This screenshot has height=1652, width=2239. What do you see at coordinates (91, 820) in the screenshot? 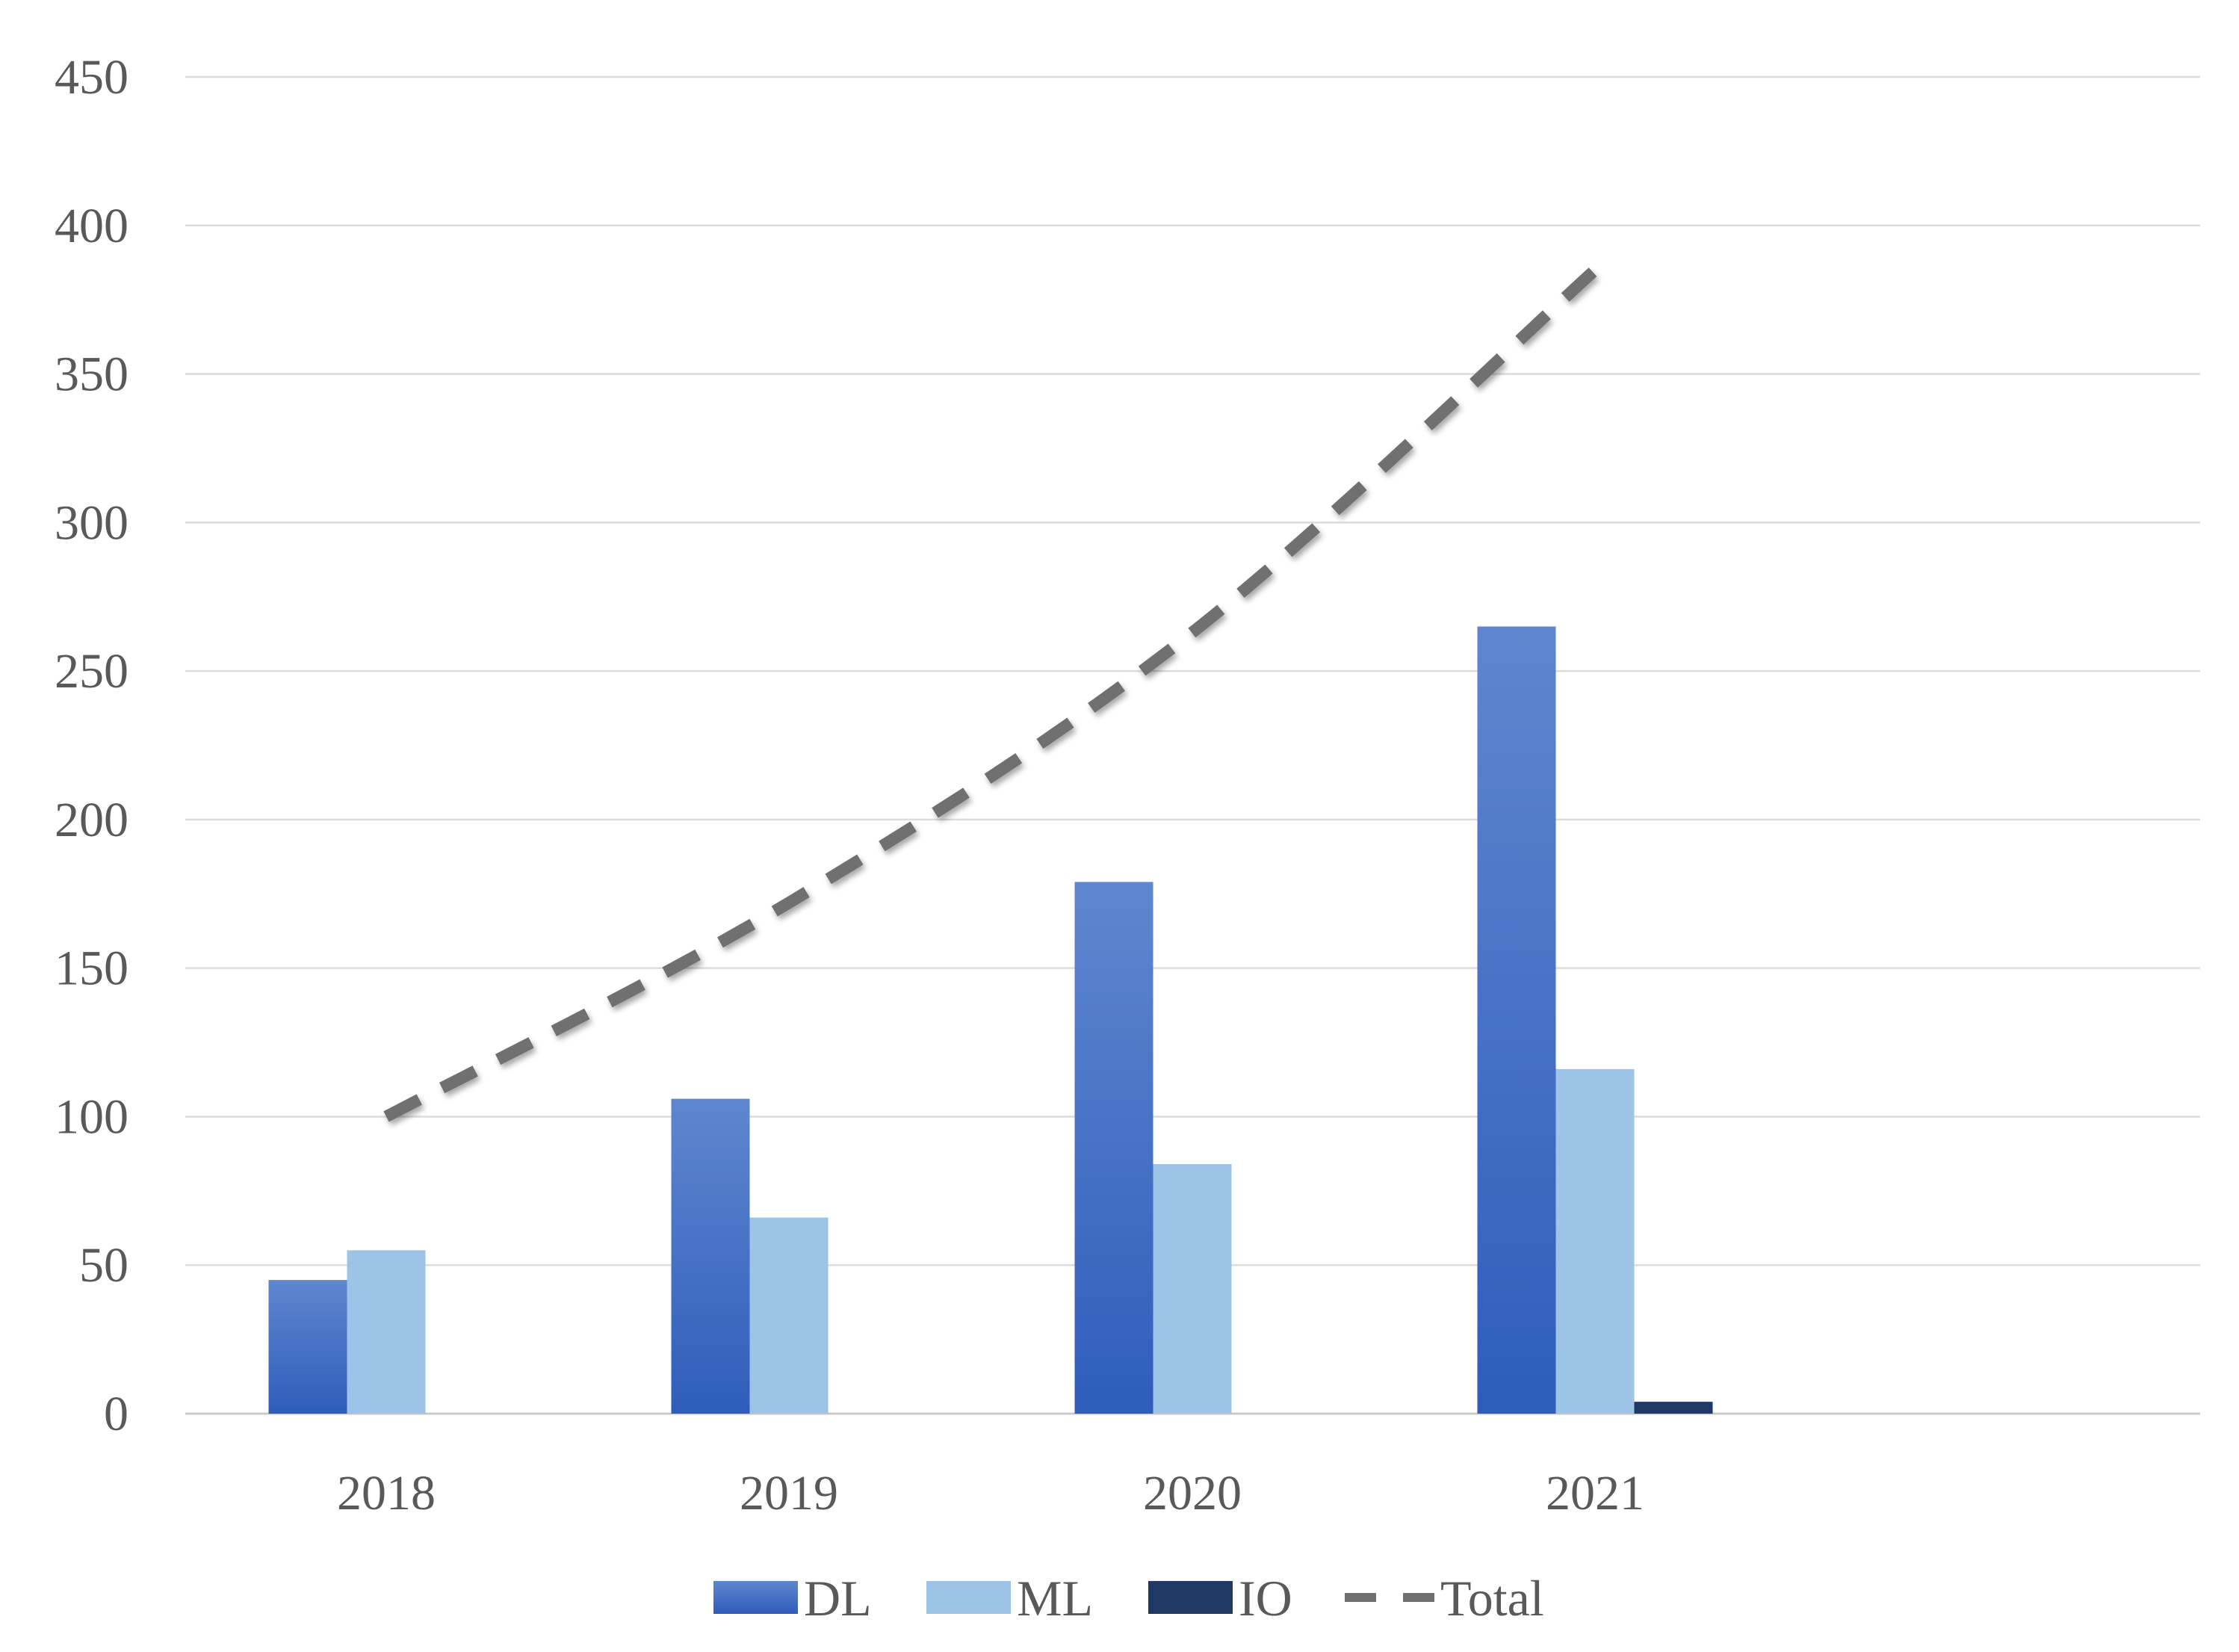
I see `y-tick-label: 200` at bounding box center [91, 820].